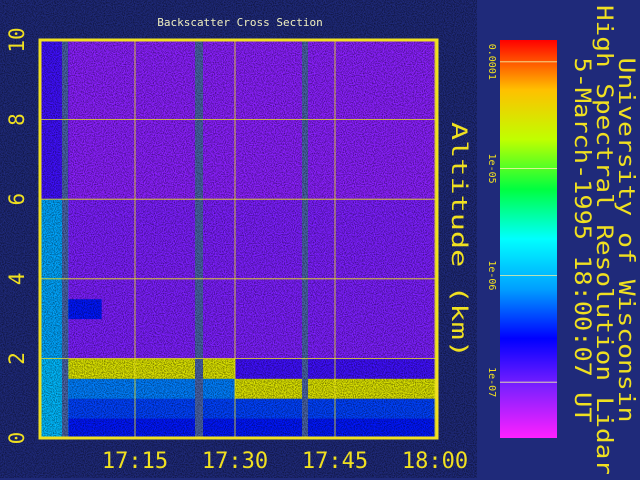 The image size is (640, 480). What do you see at coordinates (435, 461) in the screenshot?
I see `x-tick-label: 18:00` at bounding box center [435, 461].